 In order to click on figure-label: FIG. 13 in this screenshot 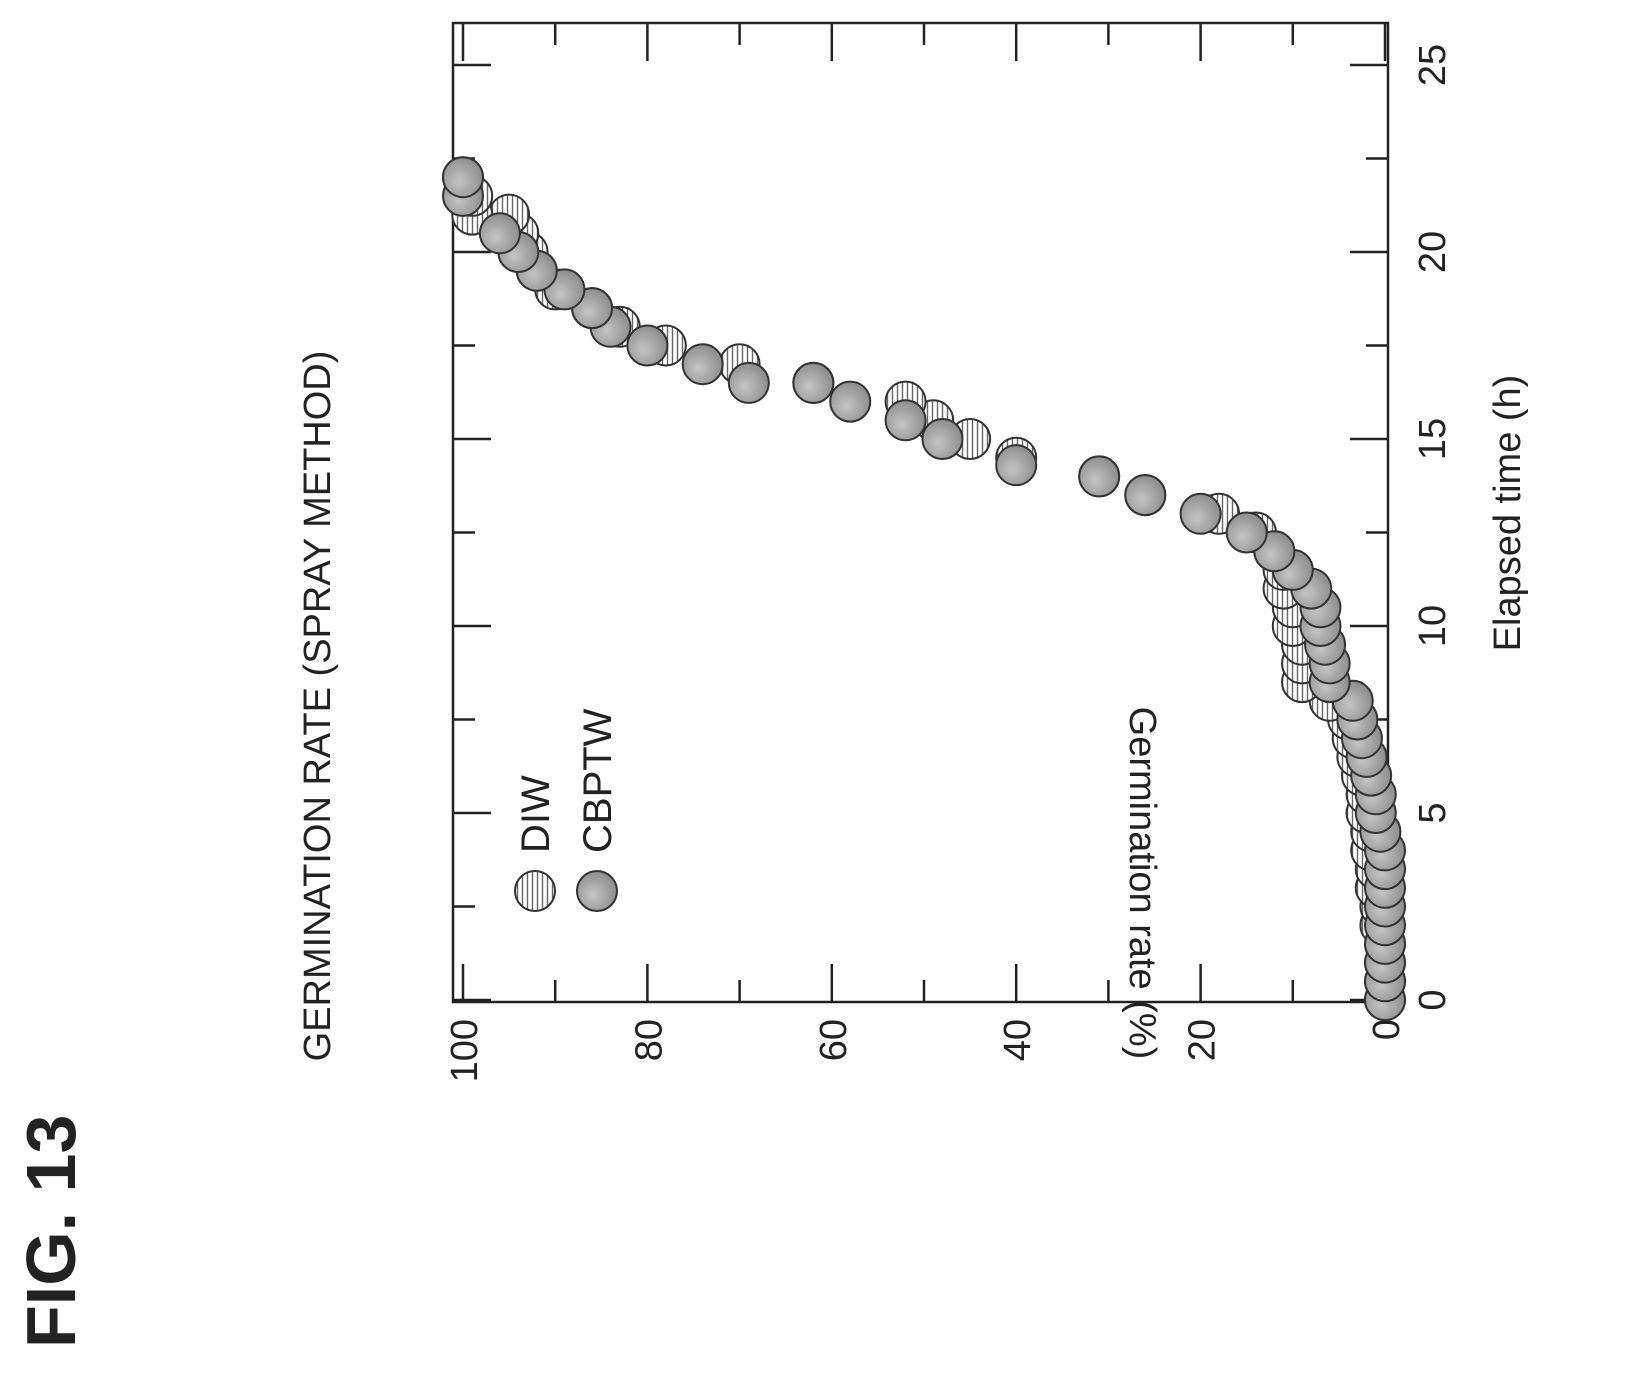, I will do `click(51, 1231)`.